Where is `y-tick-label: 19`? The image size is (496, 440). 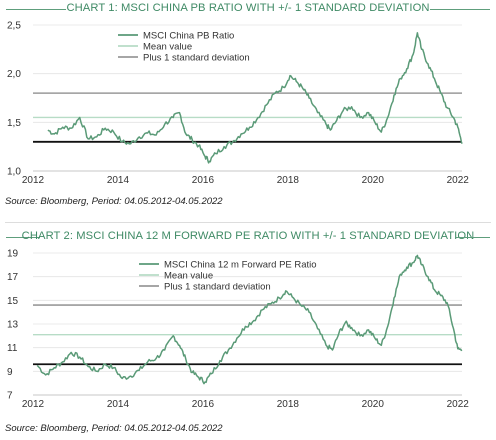 y-tick-label: 19 is located at coordinates (13, 254).